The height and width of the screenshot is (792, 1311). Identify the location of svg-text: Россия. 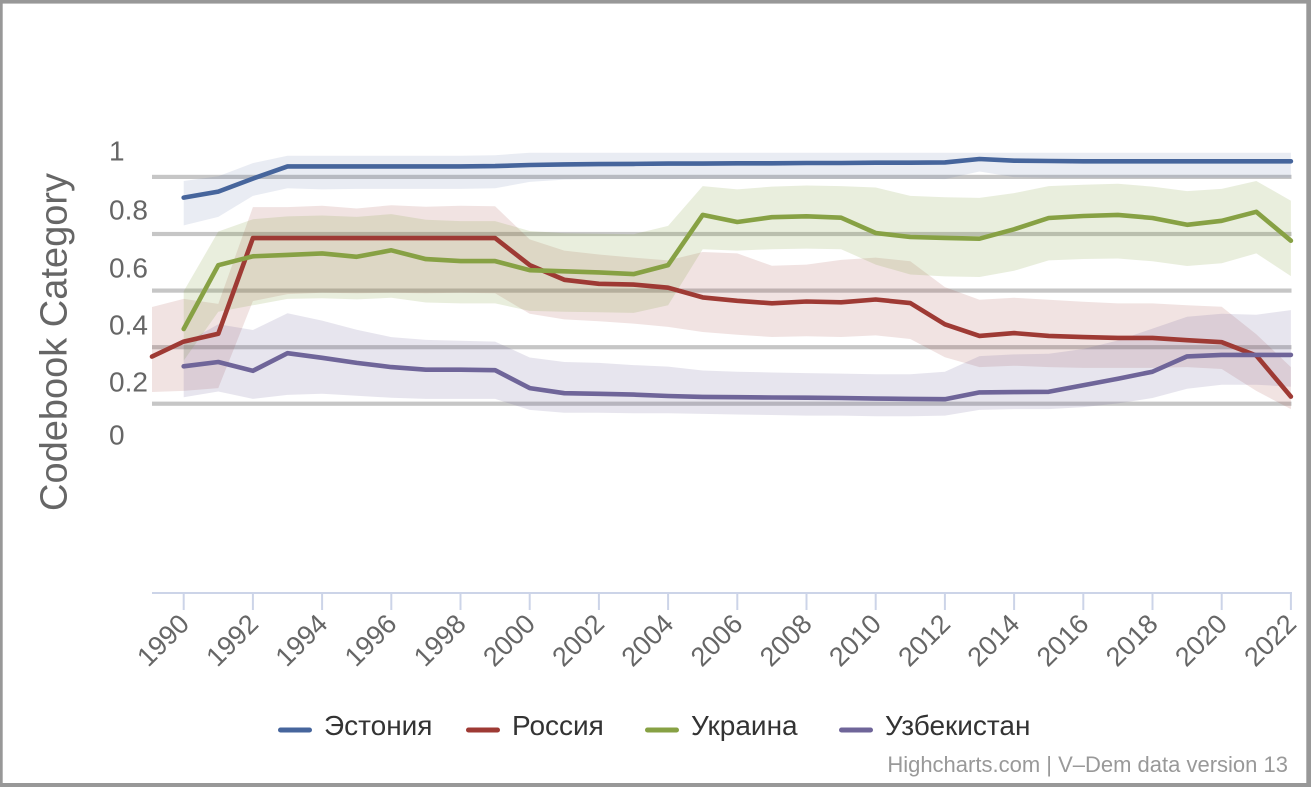
(558, 725).